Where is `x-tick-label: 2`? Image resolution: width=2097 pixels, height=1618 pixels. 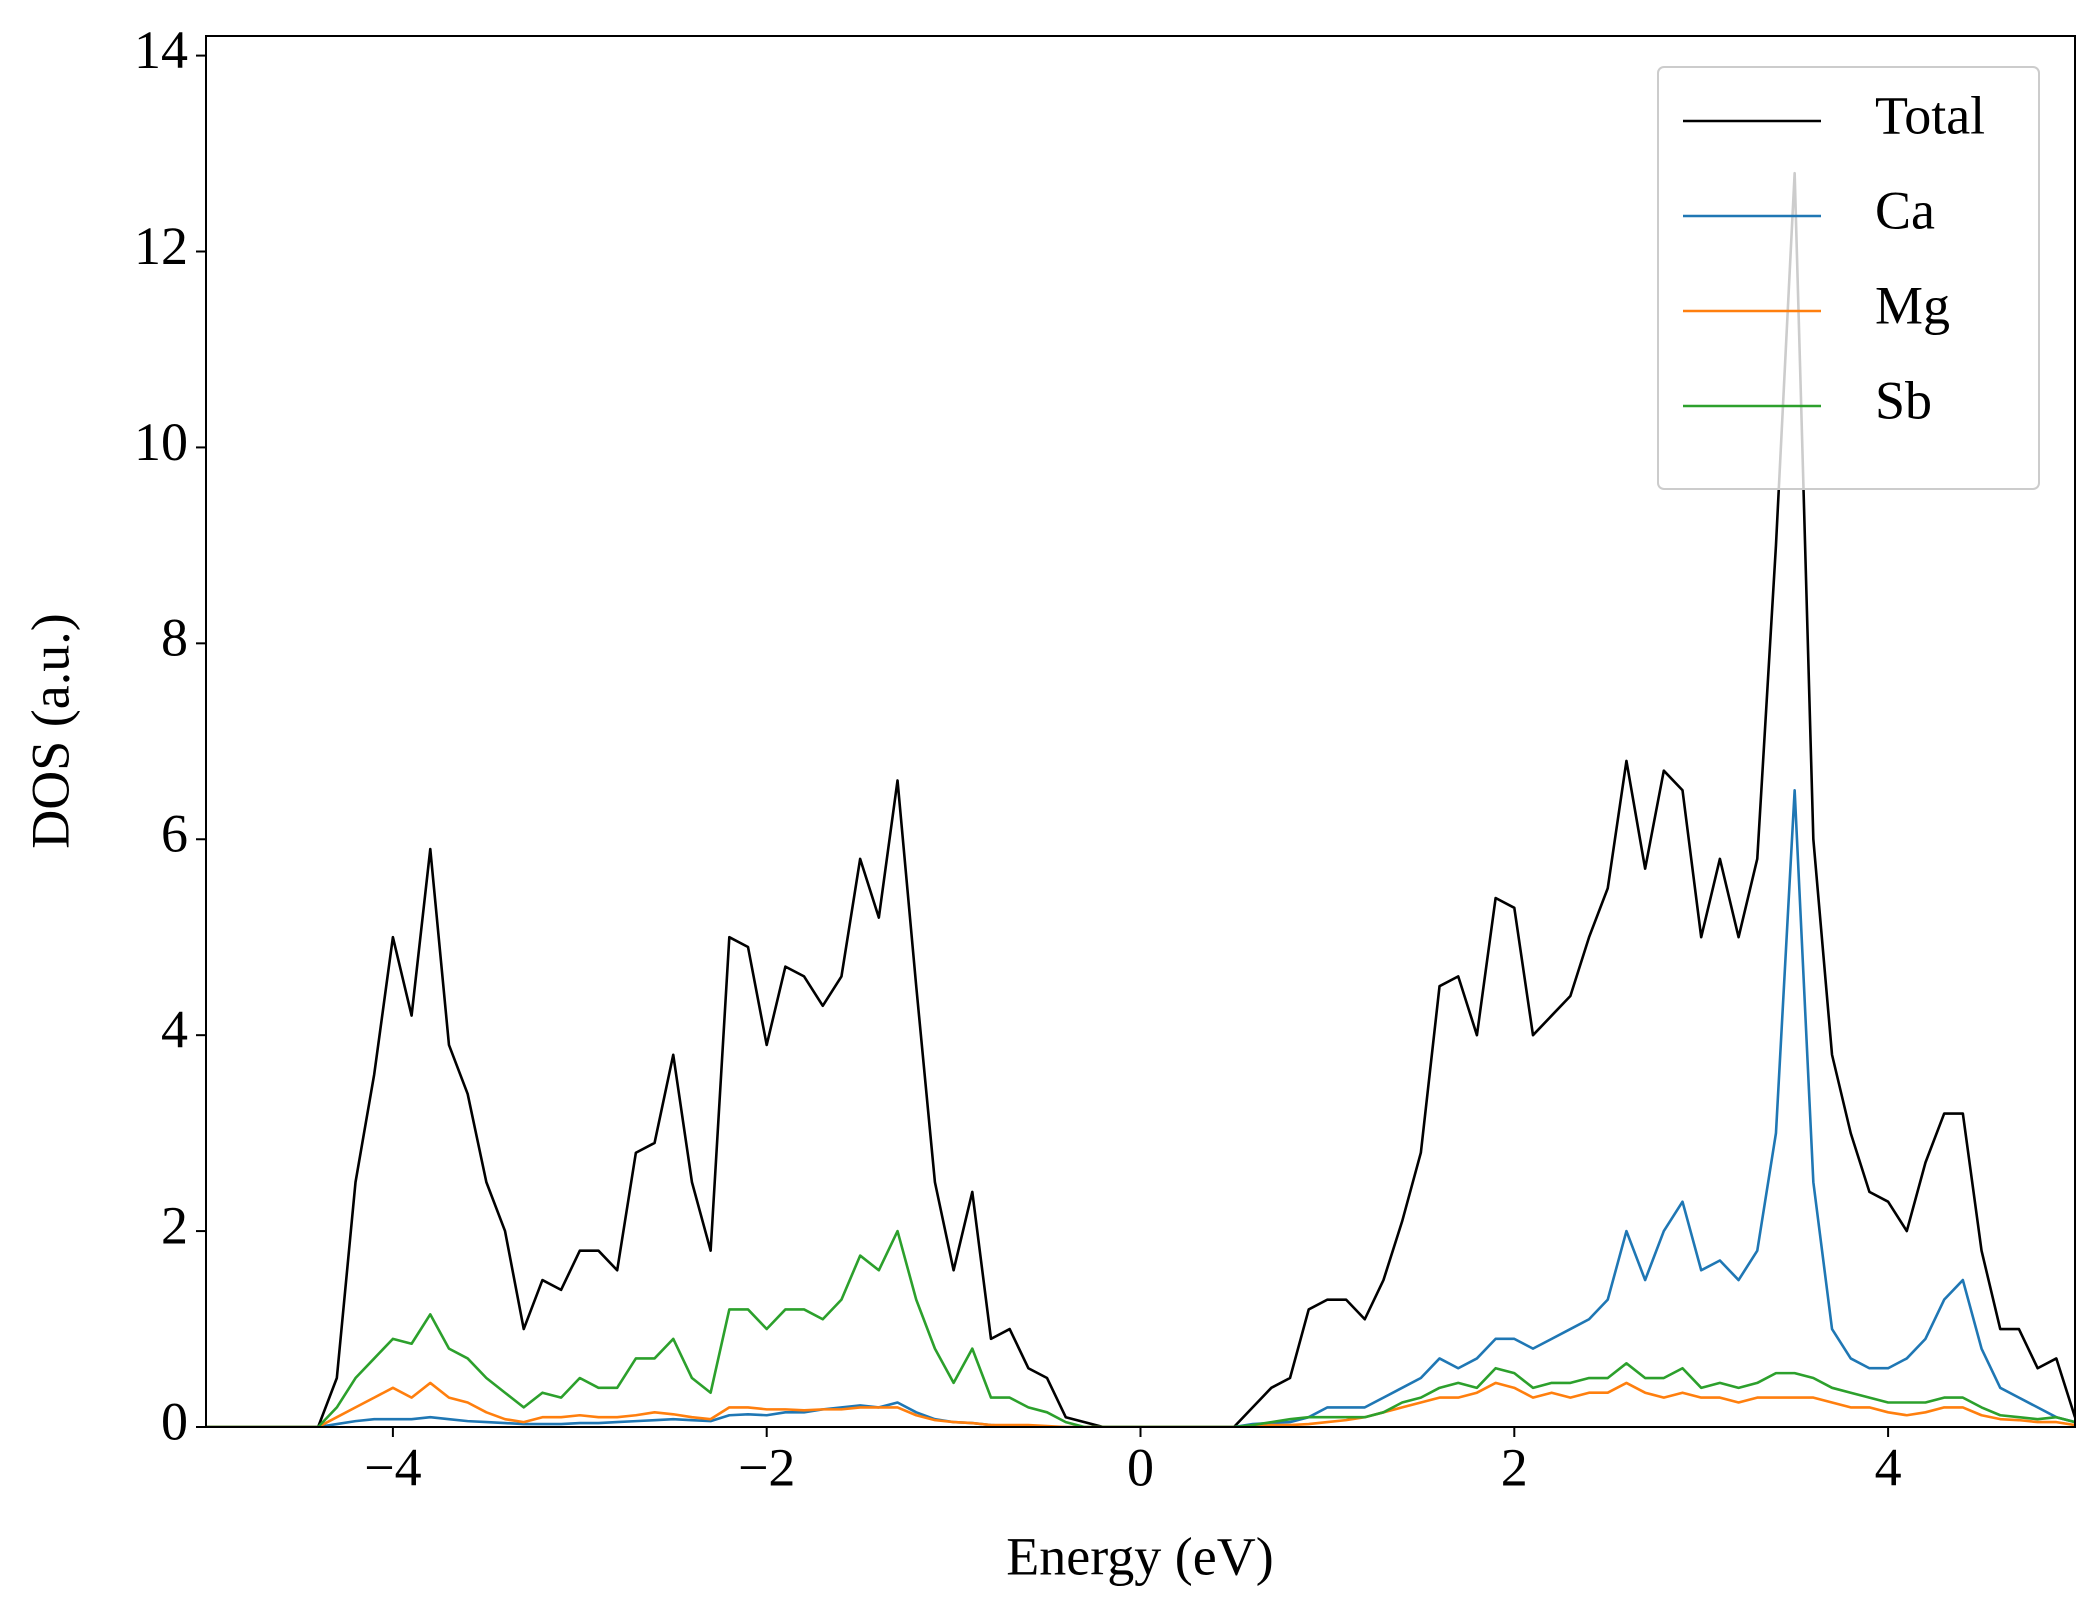 x-tick-label: 2 is located at coordinates (1514, 1467).